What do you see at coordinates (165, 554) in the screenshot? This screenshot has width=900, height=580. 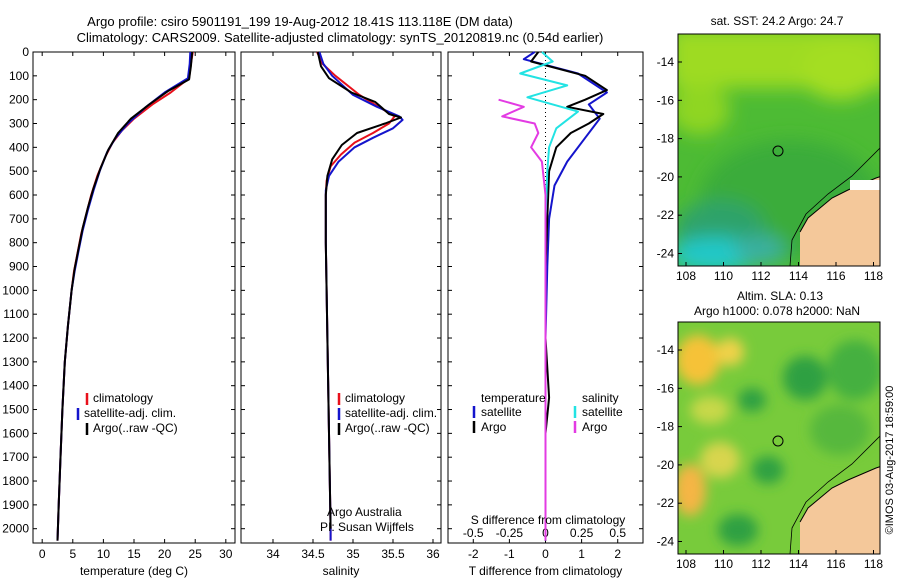 I see `x-tick-label: 20` at bounding box center [165, 554].